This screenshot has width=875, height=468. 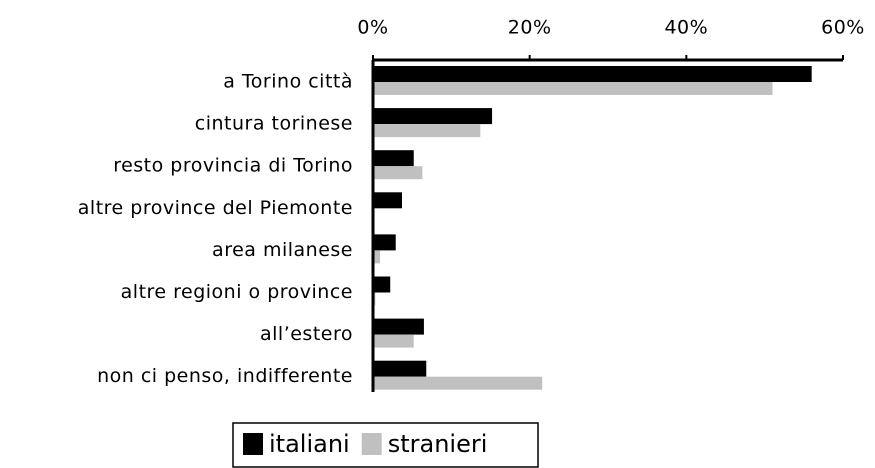 I want to click on x-tick-label: 60%, so click(x=843, y=28).